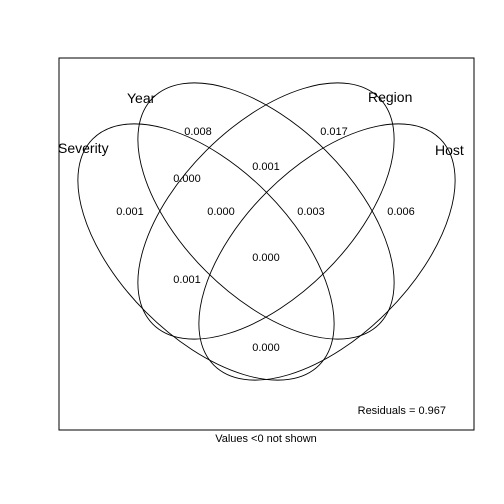 The height and width of the screenshot is (504, 504). Describe the element at coordinates (390, 97) in the screenshot. I see `set-label-region: Region` at that location.